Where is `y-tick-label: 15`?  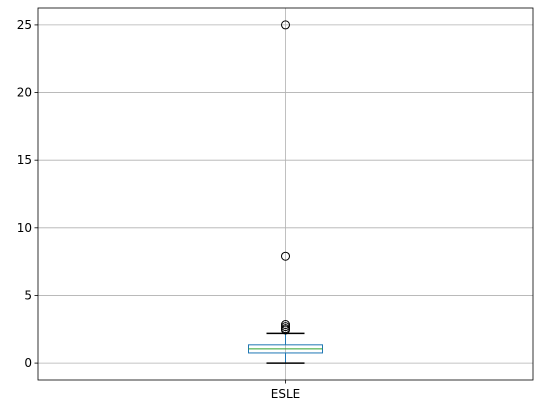 y-tick-label: 15 is located at coordinates (24, 160).